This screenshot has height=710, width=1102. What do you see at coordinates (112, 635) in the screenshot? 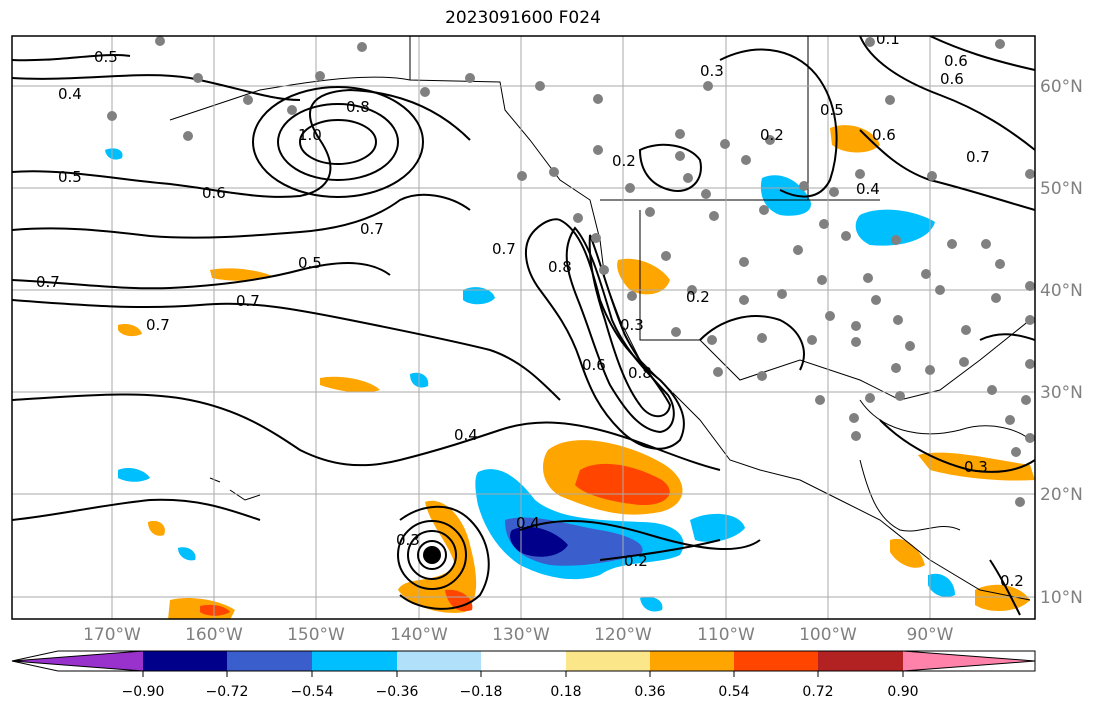
I see `lon-label: 170°W` at bounding box center [112, 635].